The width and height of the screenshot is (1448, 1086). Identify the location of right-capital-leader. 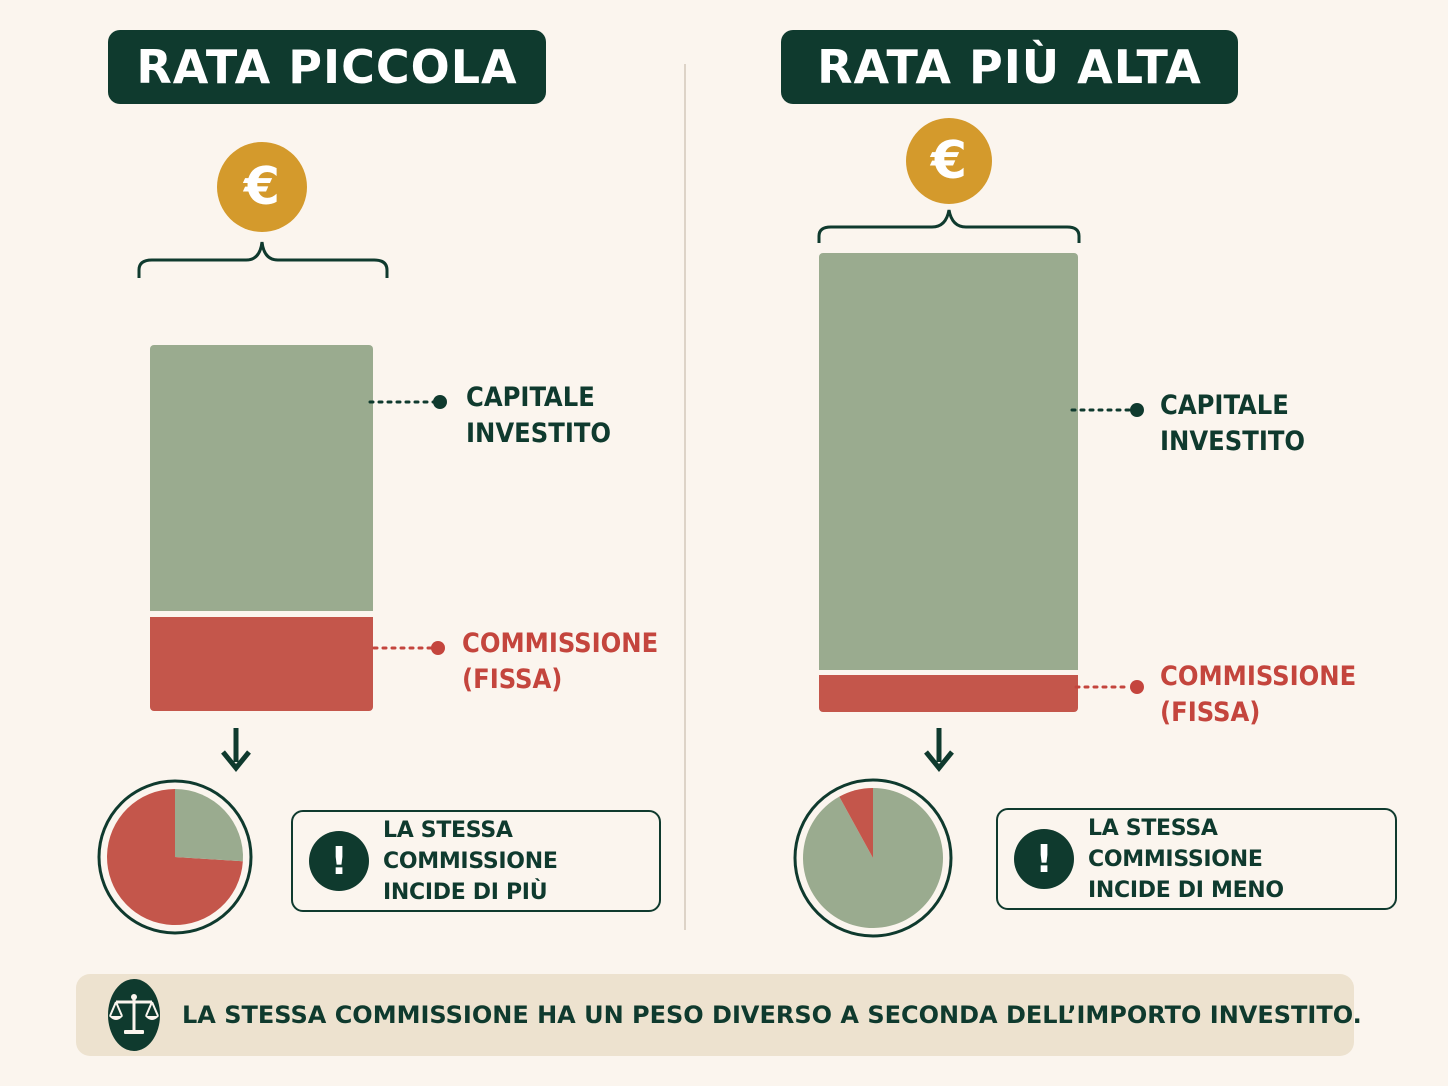
(1107, 410).